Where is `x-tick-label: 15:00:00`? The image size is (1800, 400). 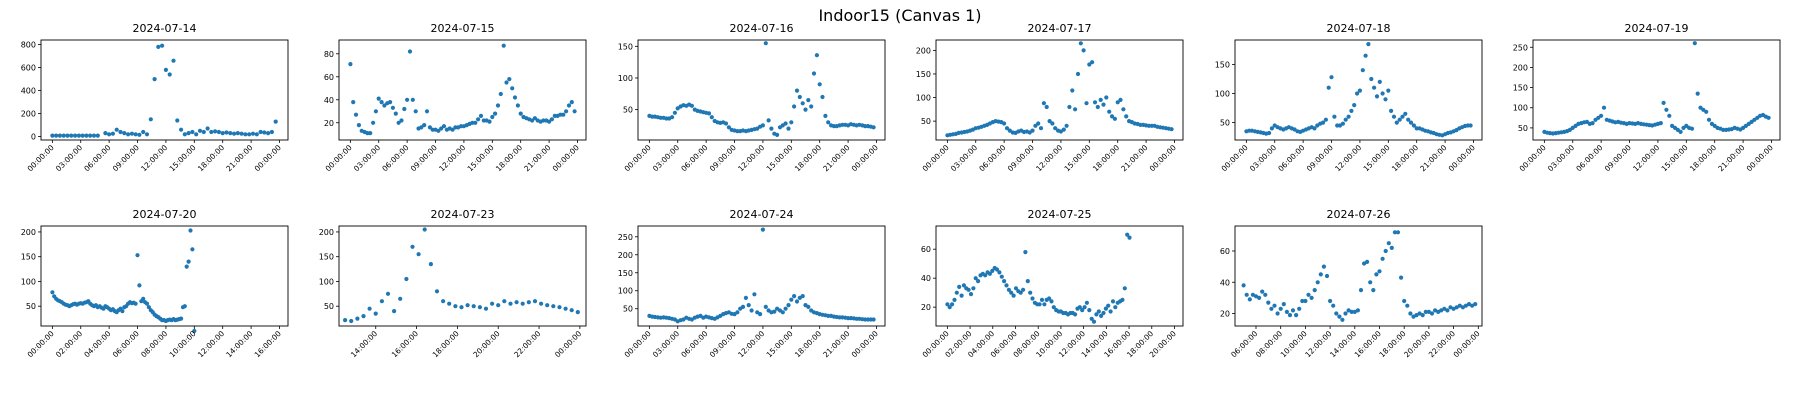
x-tick-label: 15:00:00 is located at coordinates (780, 158).